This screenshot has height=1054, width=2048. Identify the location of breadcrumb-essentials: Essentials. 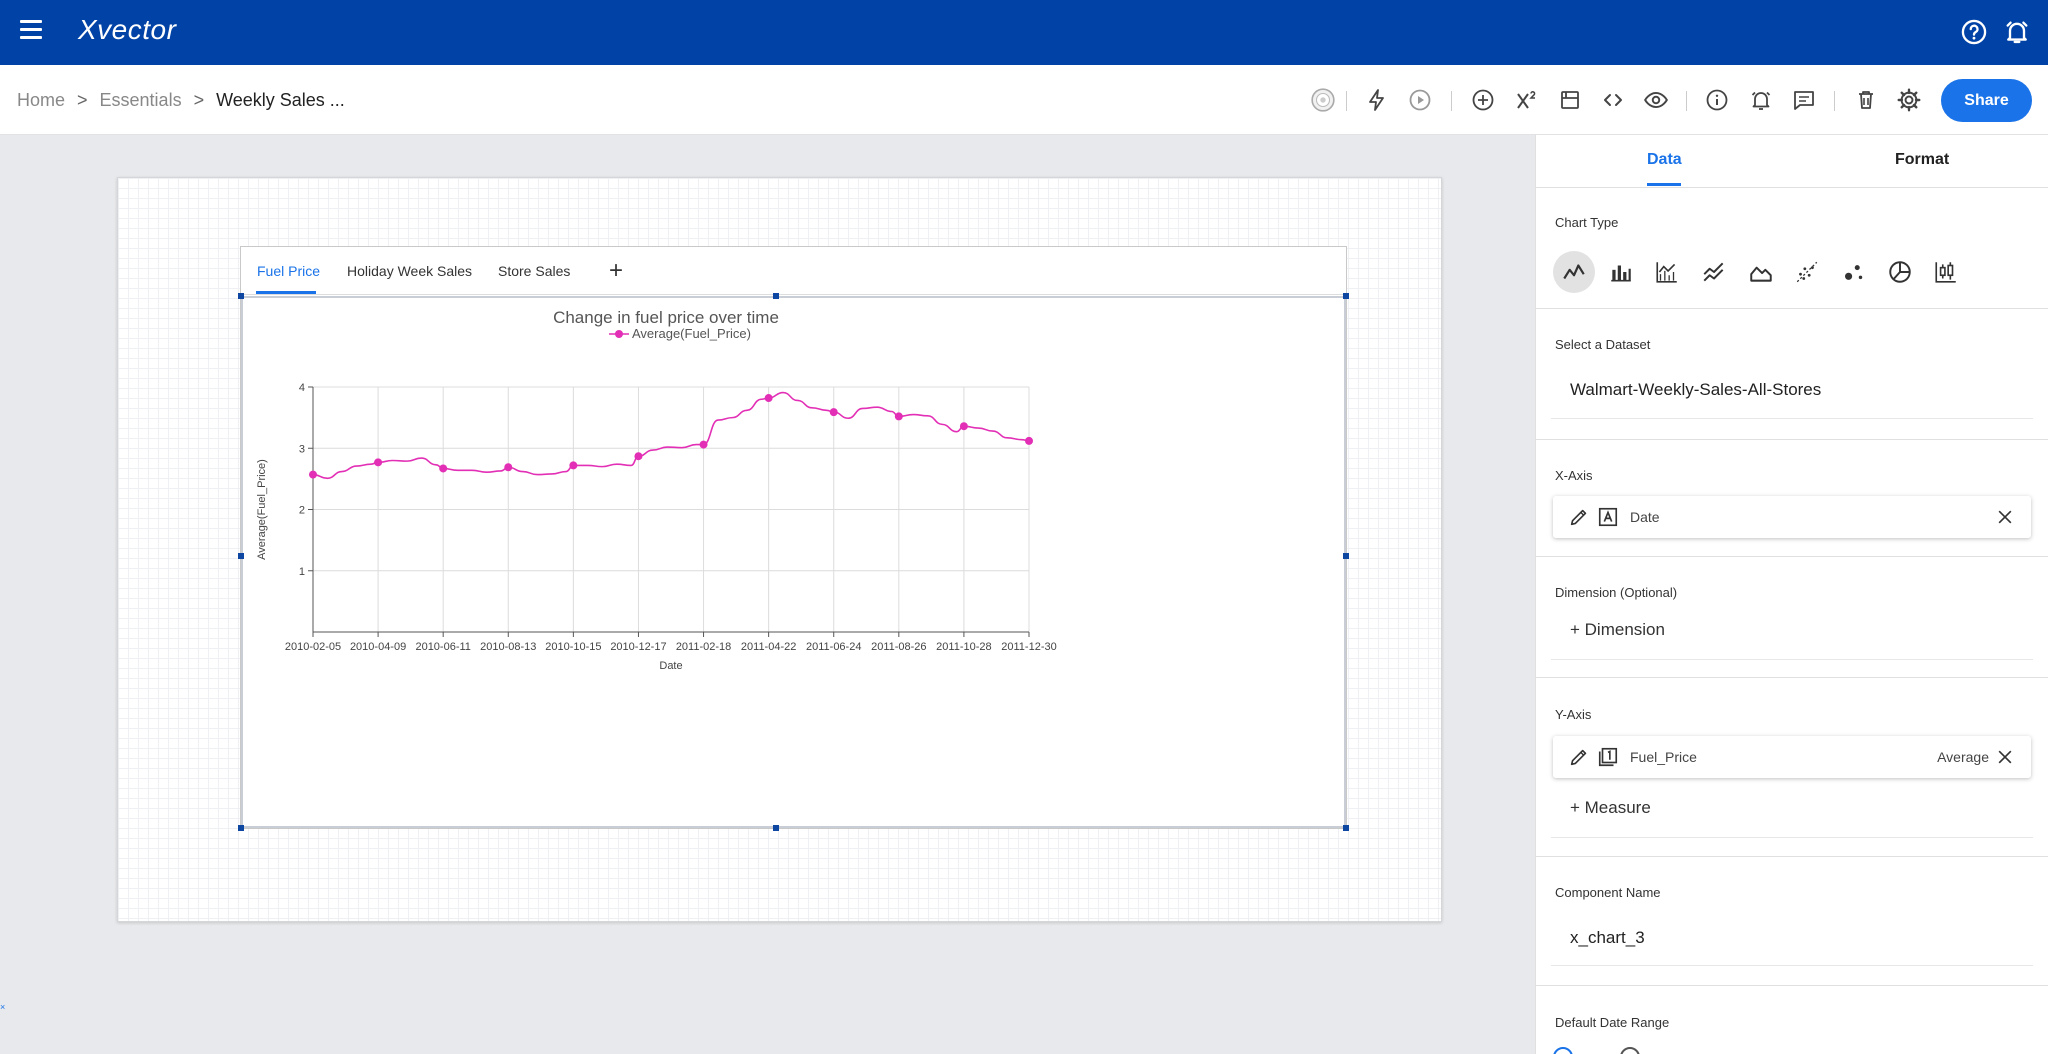
(140, 100).